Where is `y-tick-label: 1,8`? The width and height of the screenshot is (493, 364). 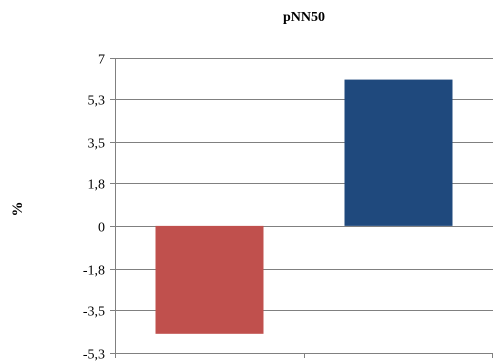
y-tick-label: 1,8 is located at coordinates (97, 185).